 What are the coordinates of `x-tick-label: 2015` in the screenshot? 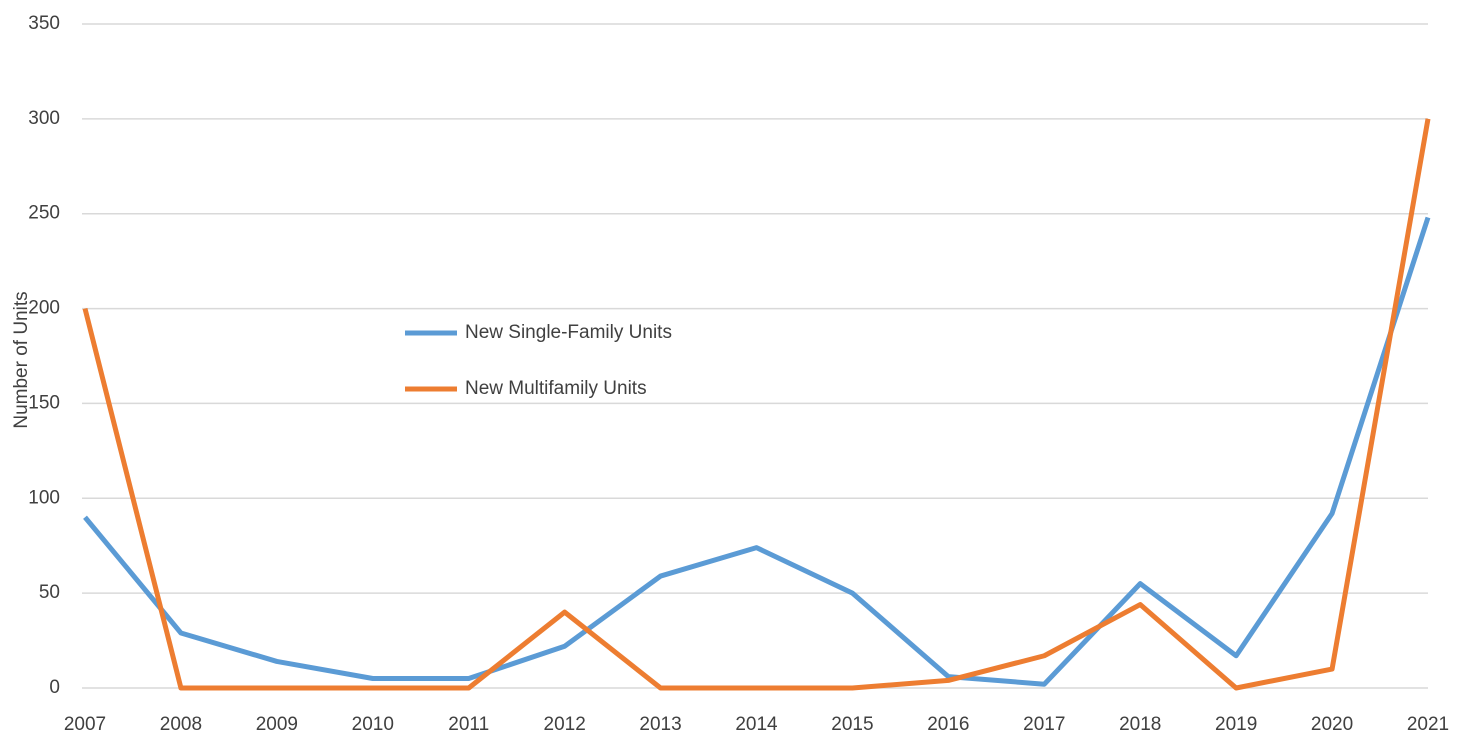 It's located at (852, 724).